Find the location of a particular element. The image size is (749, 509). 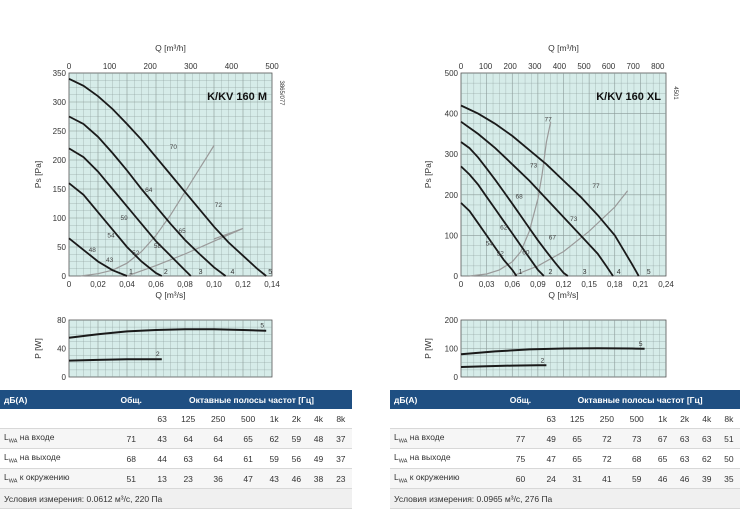

condition-row: Условия измерения: 0.0965 м³/с, 276 Па is located at coordinates (565, 498).